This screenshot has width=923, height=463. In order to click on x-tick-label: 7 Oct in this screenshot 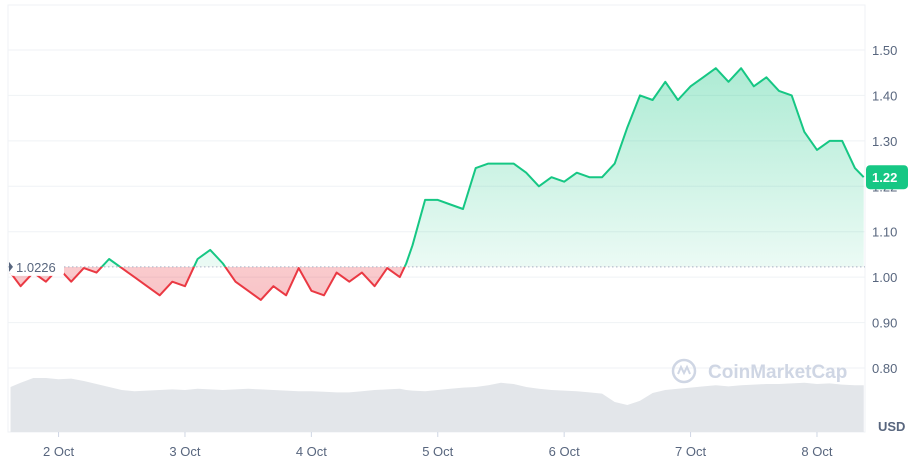, I will do `click(690, 451)`.